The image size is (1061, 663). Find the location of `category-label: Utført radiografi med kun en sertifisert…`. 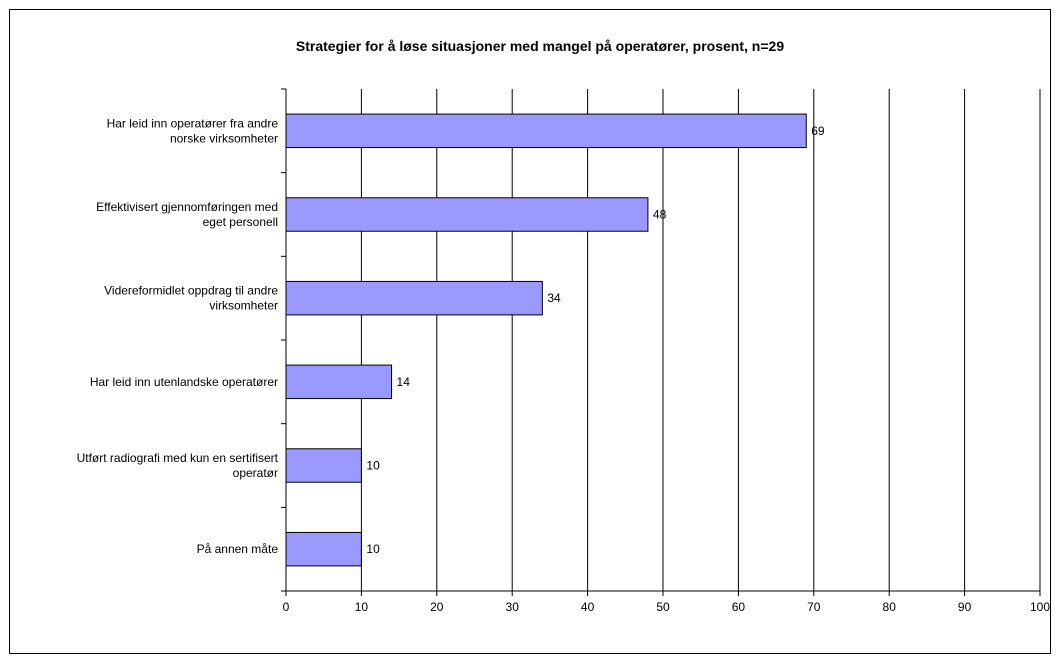

category-label: Utført radiografi med kun en sertifisert… is located at coordinates (178, 465).